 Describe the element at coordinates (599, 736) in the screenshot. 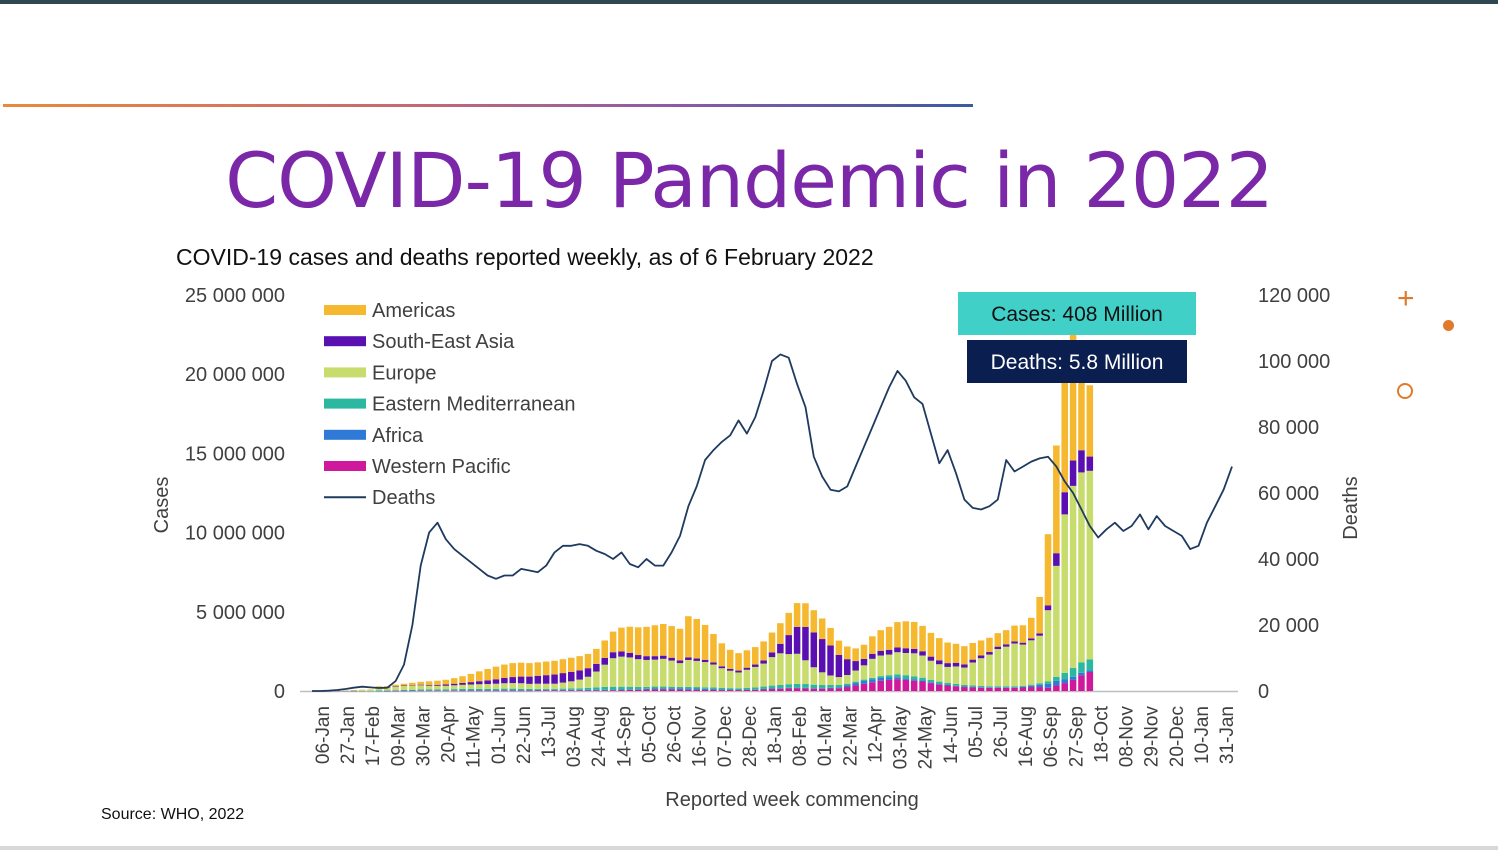

I see `x-tick-label: 24-Aug` at that location.